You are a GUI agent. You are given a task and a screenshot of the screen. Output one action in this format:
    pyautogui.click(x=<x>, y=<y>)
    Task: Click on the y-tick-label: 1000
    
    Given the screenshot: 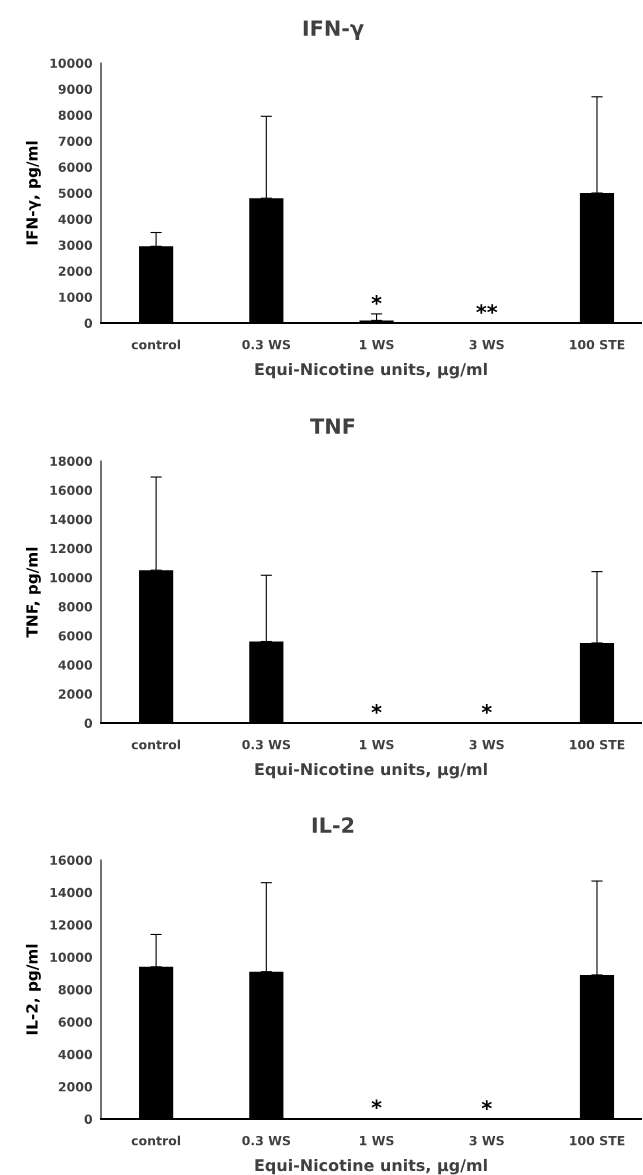 What is the action you would take?
    pyautogui.click(x=76, y=297)
    